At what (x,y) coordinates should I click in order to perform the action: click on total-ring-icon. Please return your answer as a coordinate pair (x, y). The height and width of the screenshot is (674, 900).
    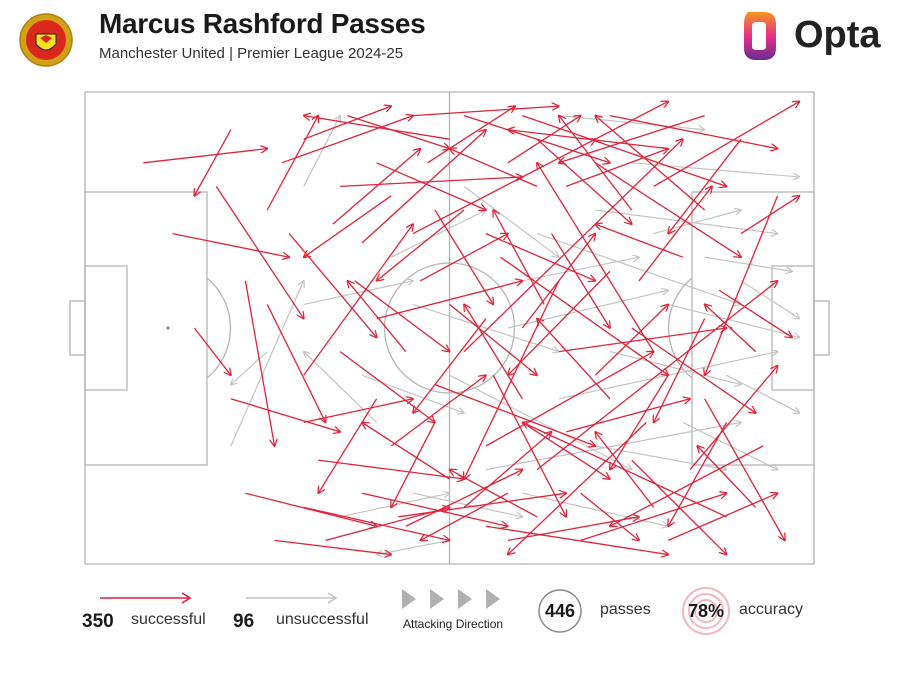
    Looking at the image, I should click on (560, 611).